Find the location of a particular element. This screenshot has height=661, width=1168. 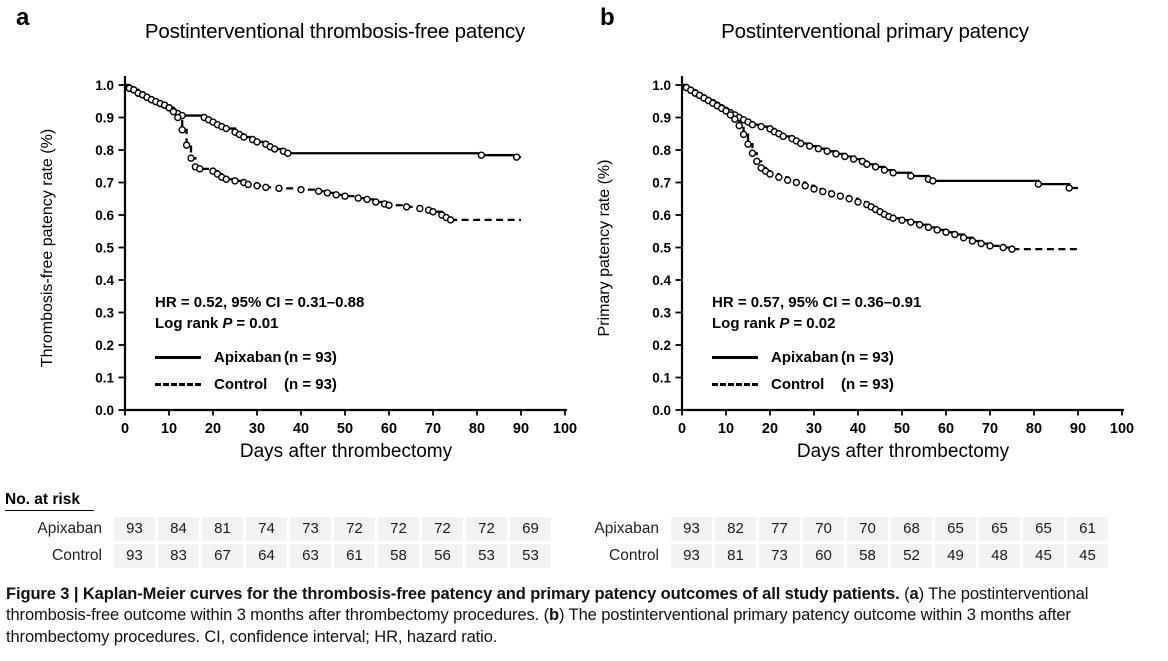

risk-cell: 67 is located at coordinates (222, 556).